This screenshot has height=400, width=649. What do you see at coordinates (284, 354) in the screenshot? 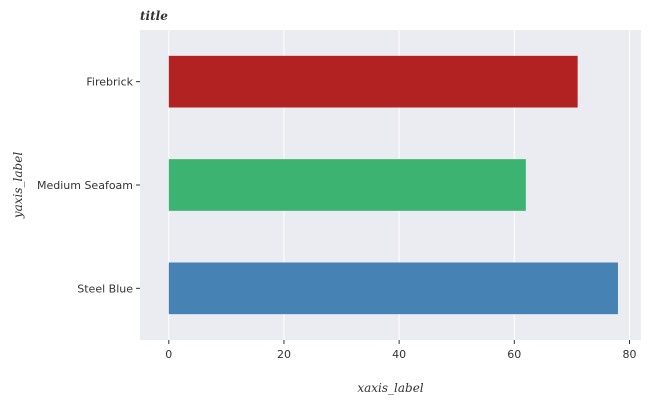
I see `x-tick-label-1: 20` at bounding box center [284, 354].